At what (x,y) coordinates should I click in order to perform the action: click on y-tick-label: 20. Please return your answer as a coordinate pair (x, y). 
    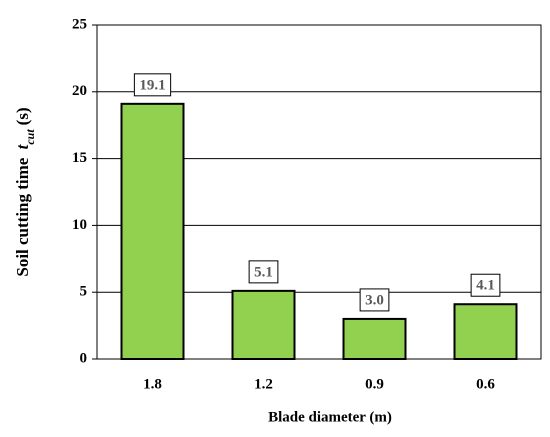
    Looking at the image, I should click on (79, 91).